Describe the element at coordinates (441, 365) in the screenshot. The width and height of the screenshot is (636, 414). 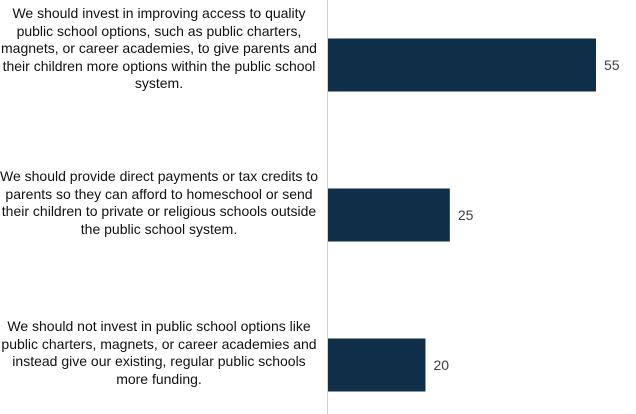
I see `data-label-3: 20` at that location.